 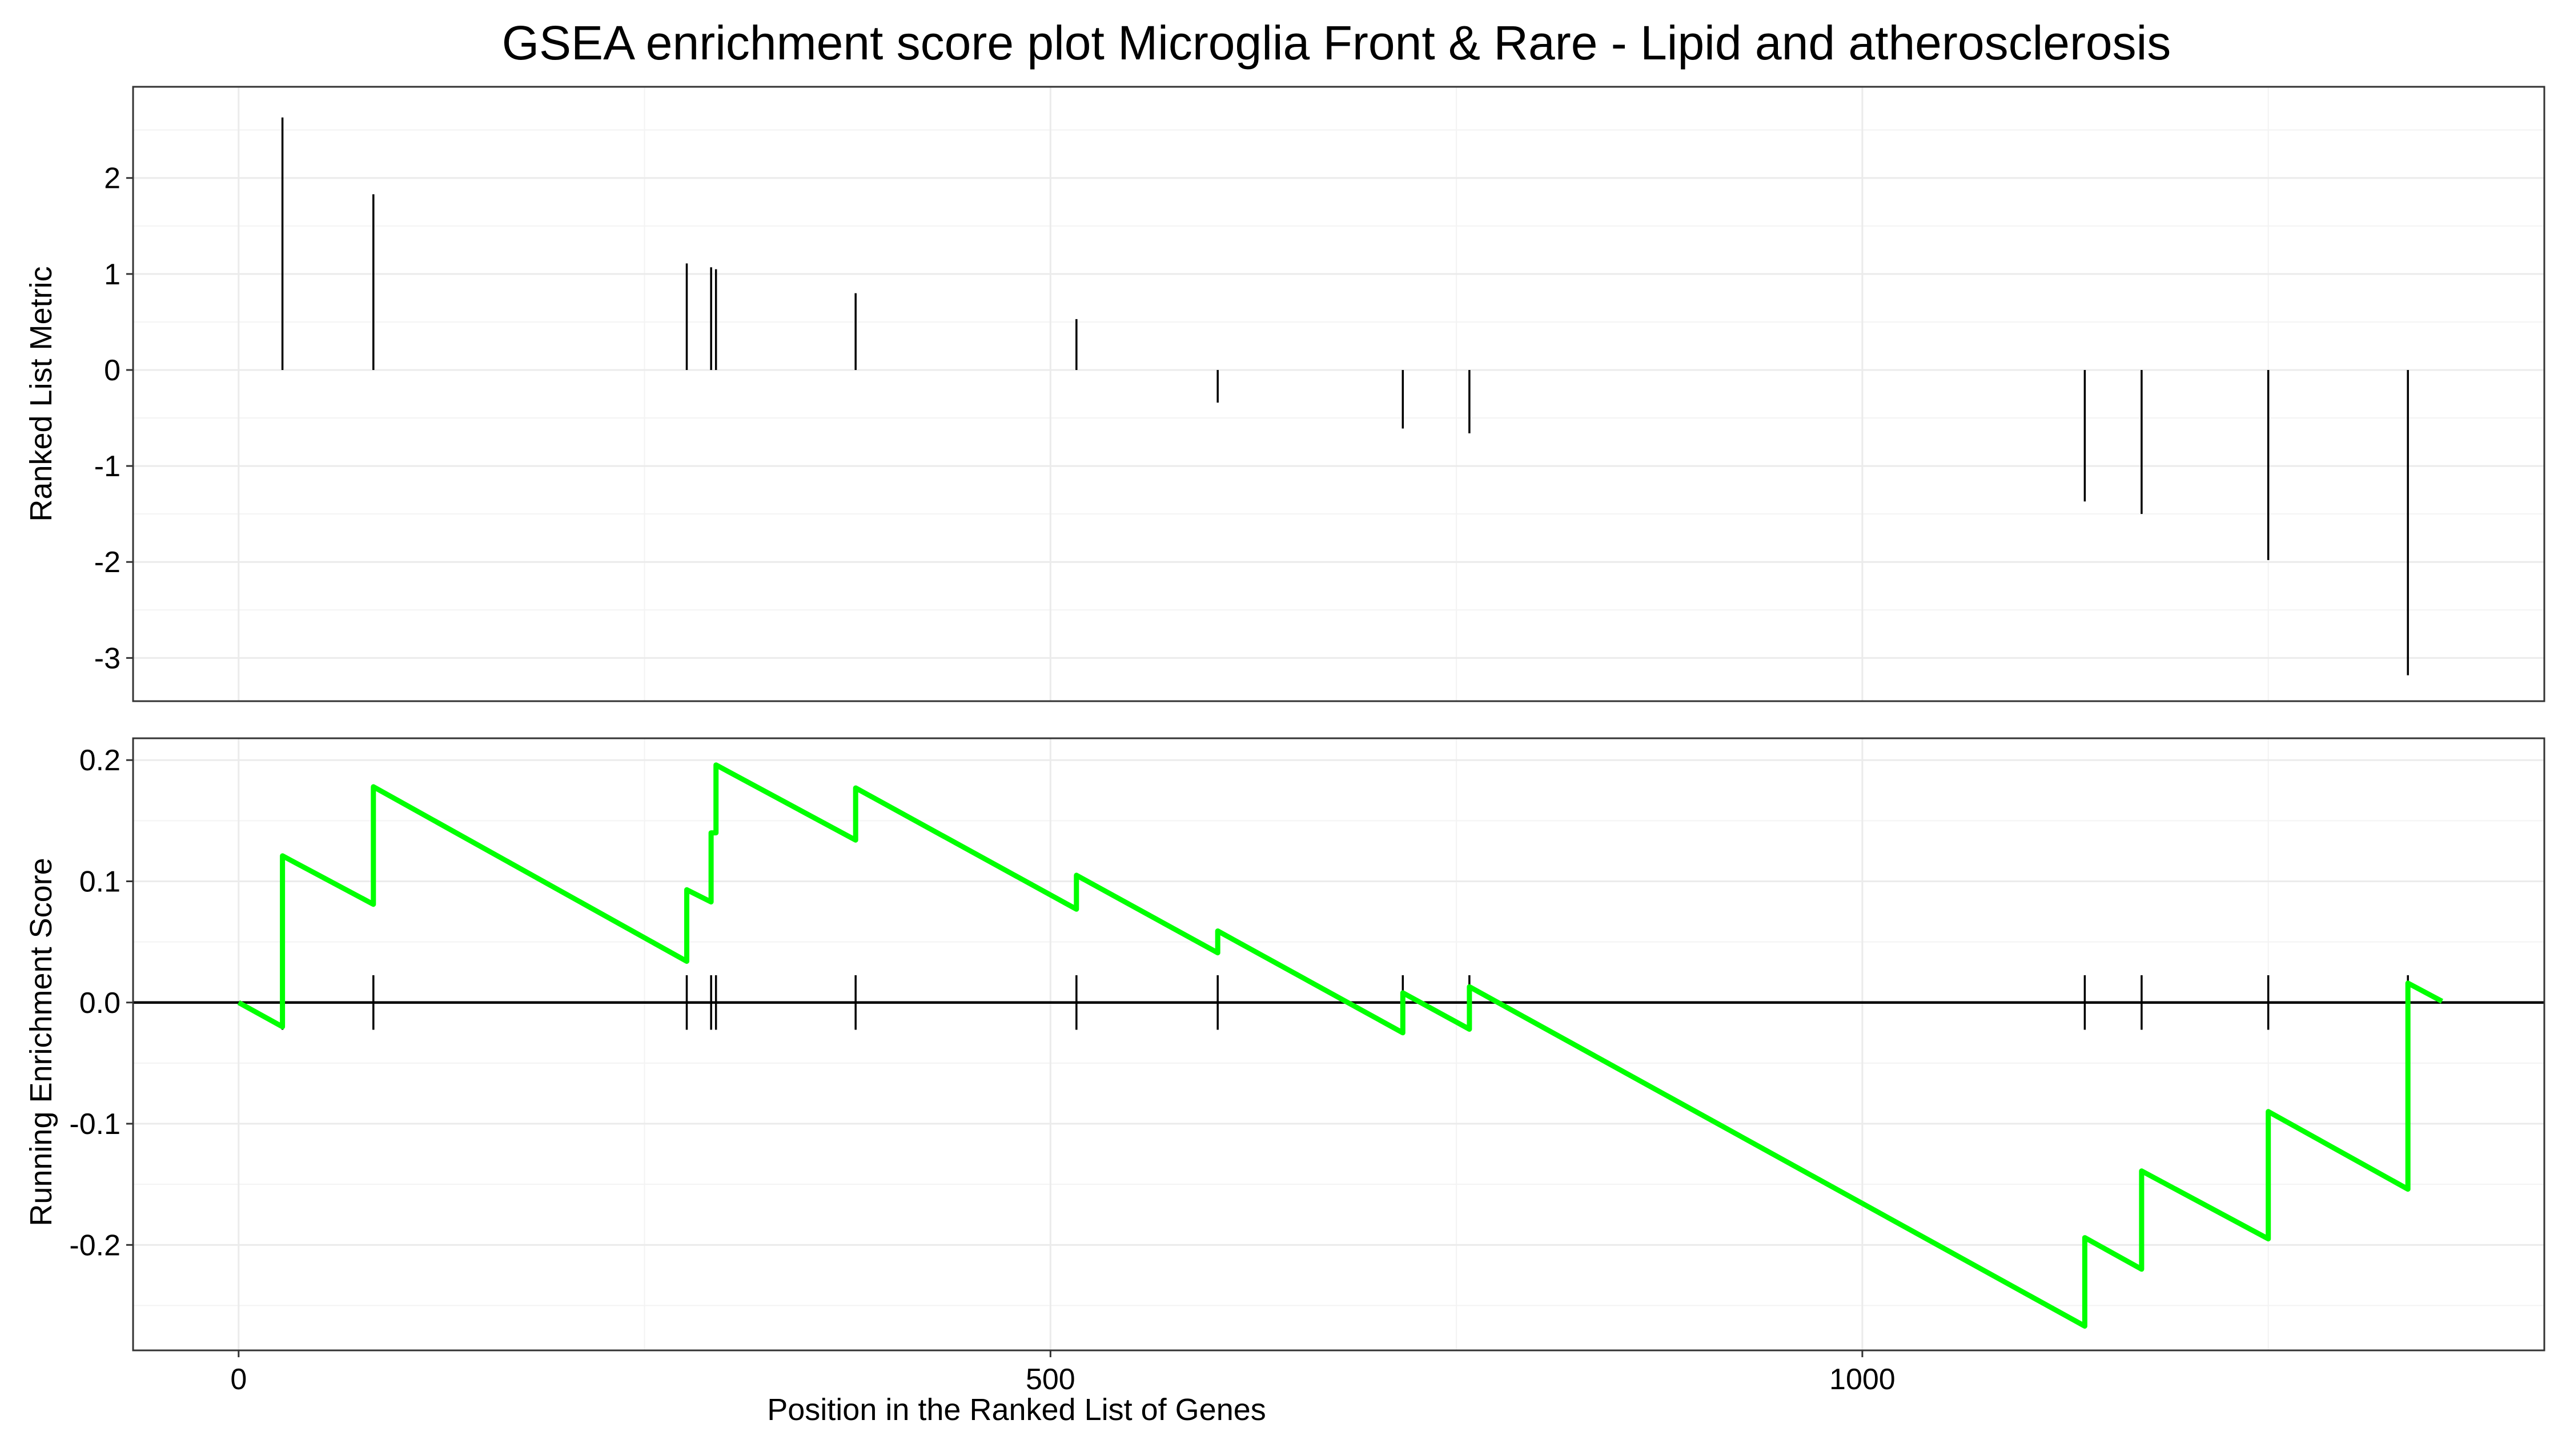 I want to click on y-tick-label: 0.0, so click(x=100, y=1003).